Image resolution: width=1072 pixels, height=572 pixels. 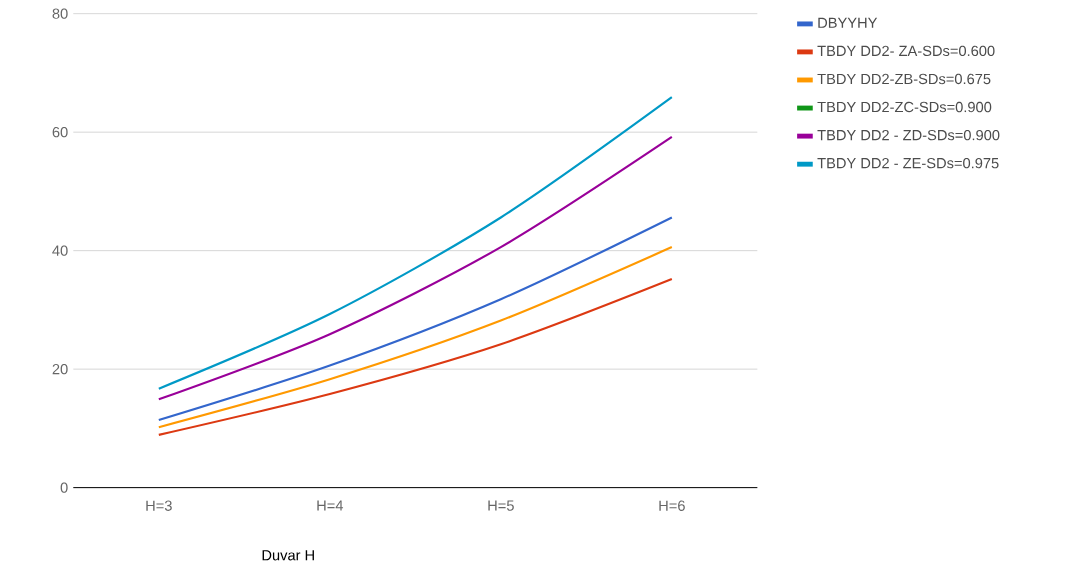 What do you see at coordinates (60, 250) in the screenshot?
I see `y-tick-label: 40` at bounding box center [60, 250].